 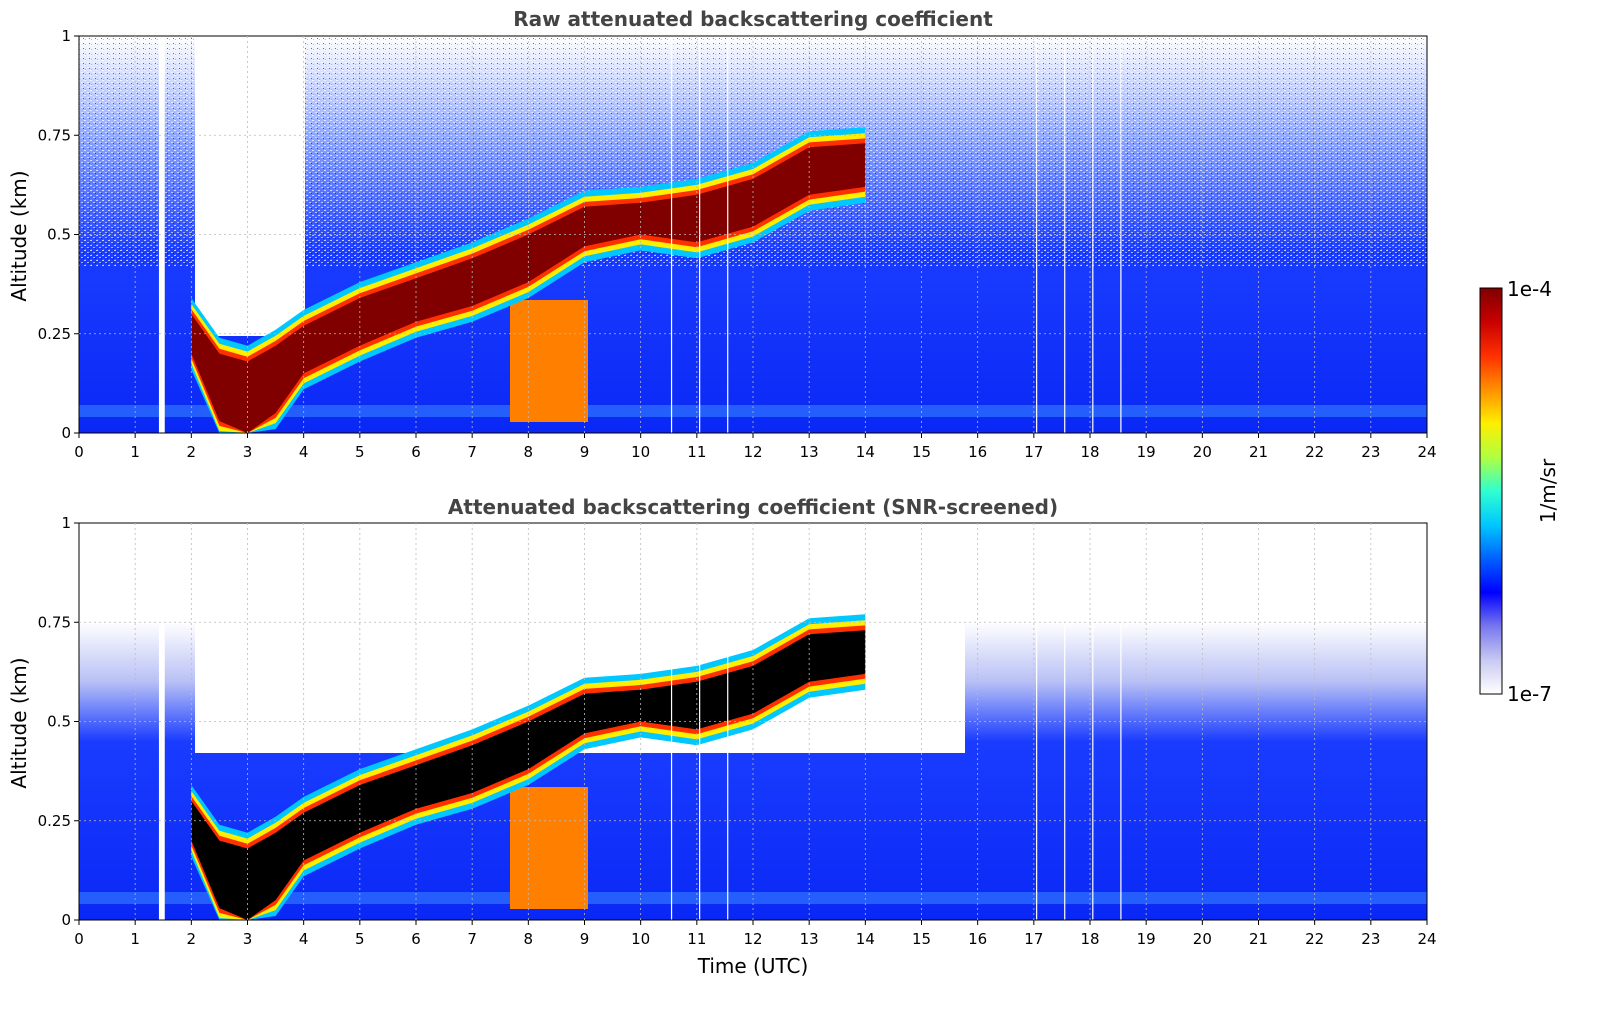 I want to click on raw-clear-gap, so click(x=250, y=186).